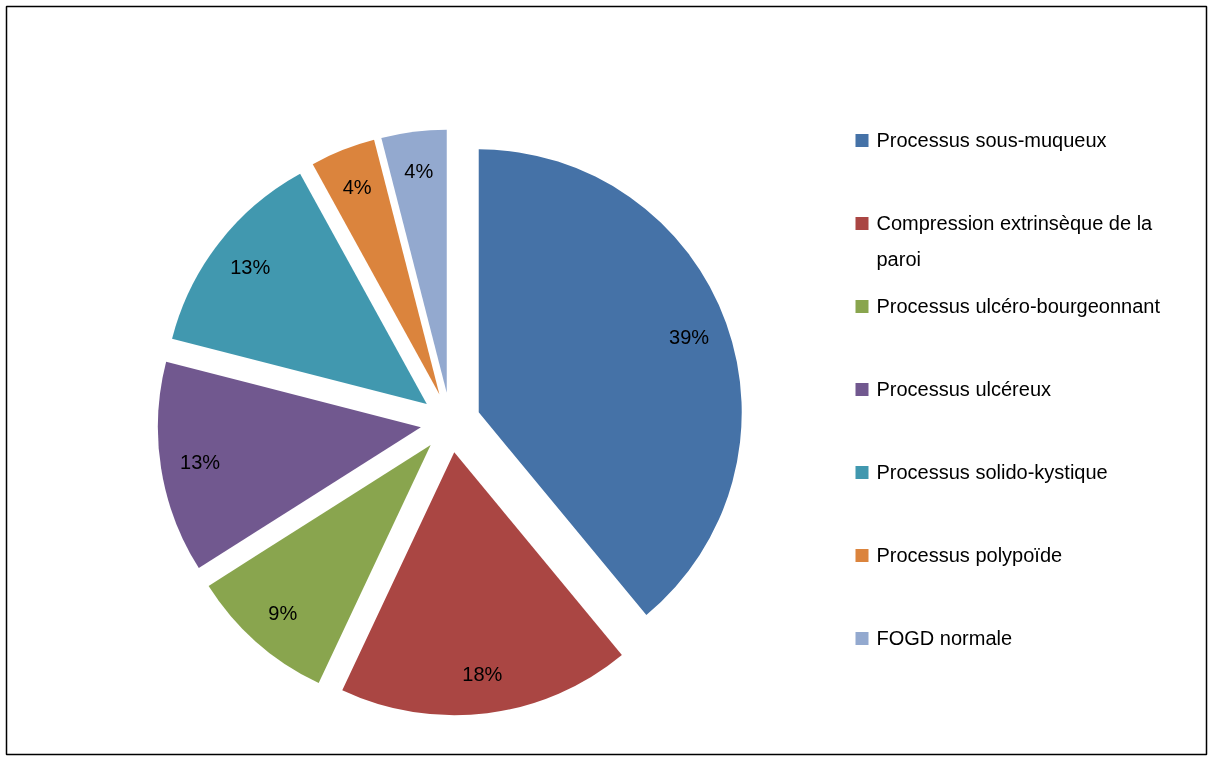  Describe the element at coordinates (964, 388) in the screenshot. I see `legend-label: Processus ulcéreux` at that location.